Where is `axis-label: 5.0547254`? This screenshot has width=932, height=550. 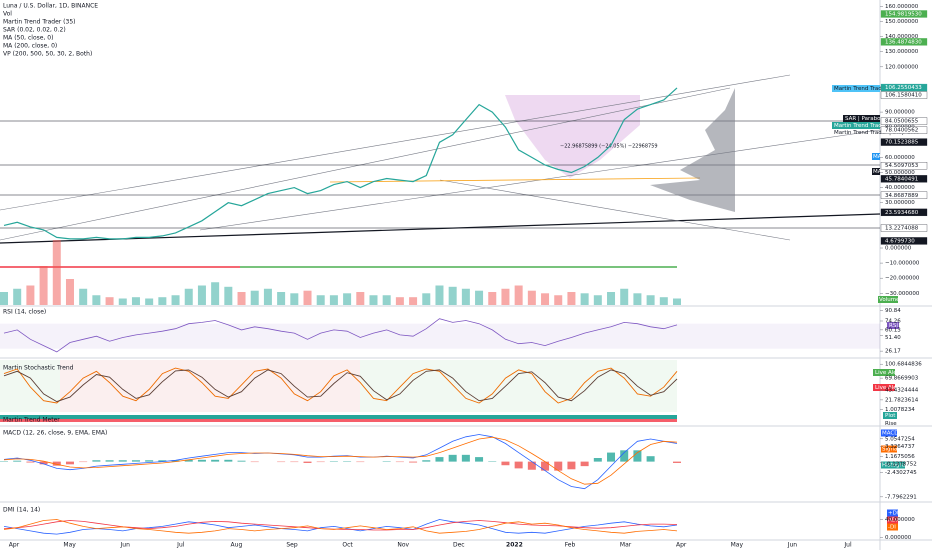 axis-label: 5.0547254 is located at coordinates (900, 439).